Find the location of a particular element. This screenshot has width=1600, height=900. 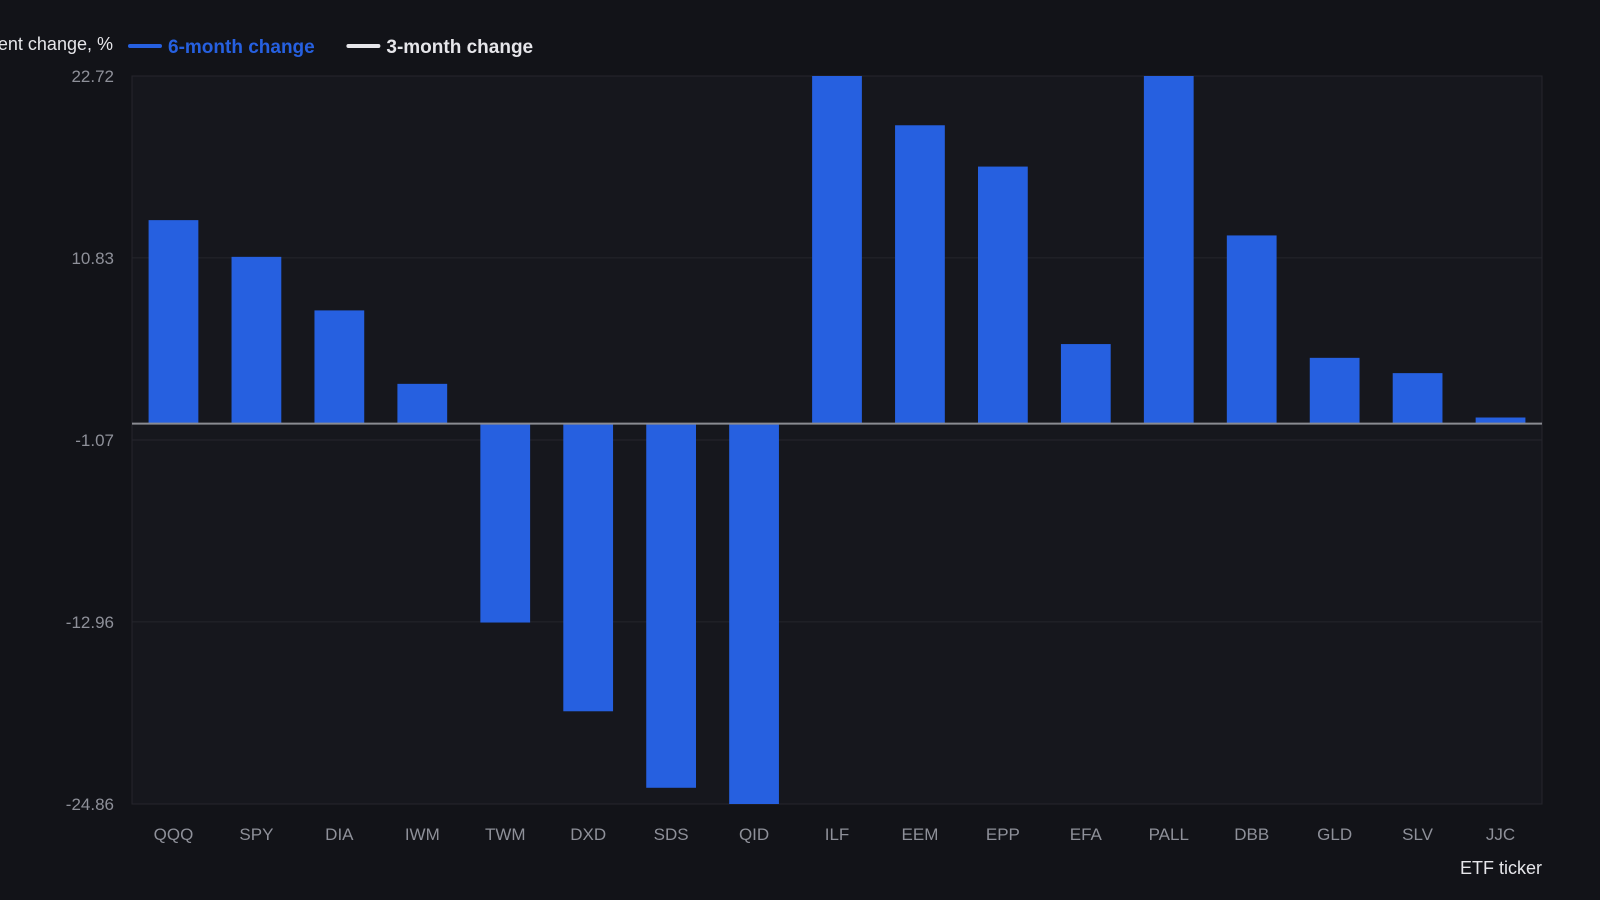

x-axis-title: ETF ticker is located at coordinates (1501, 868).